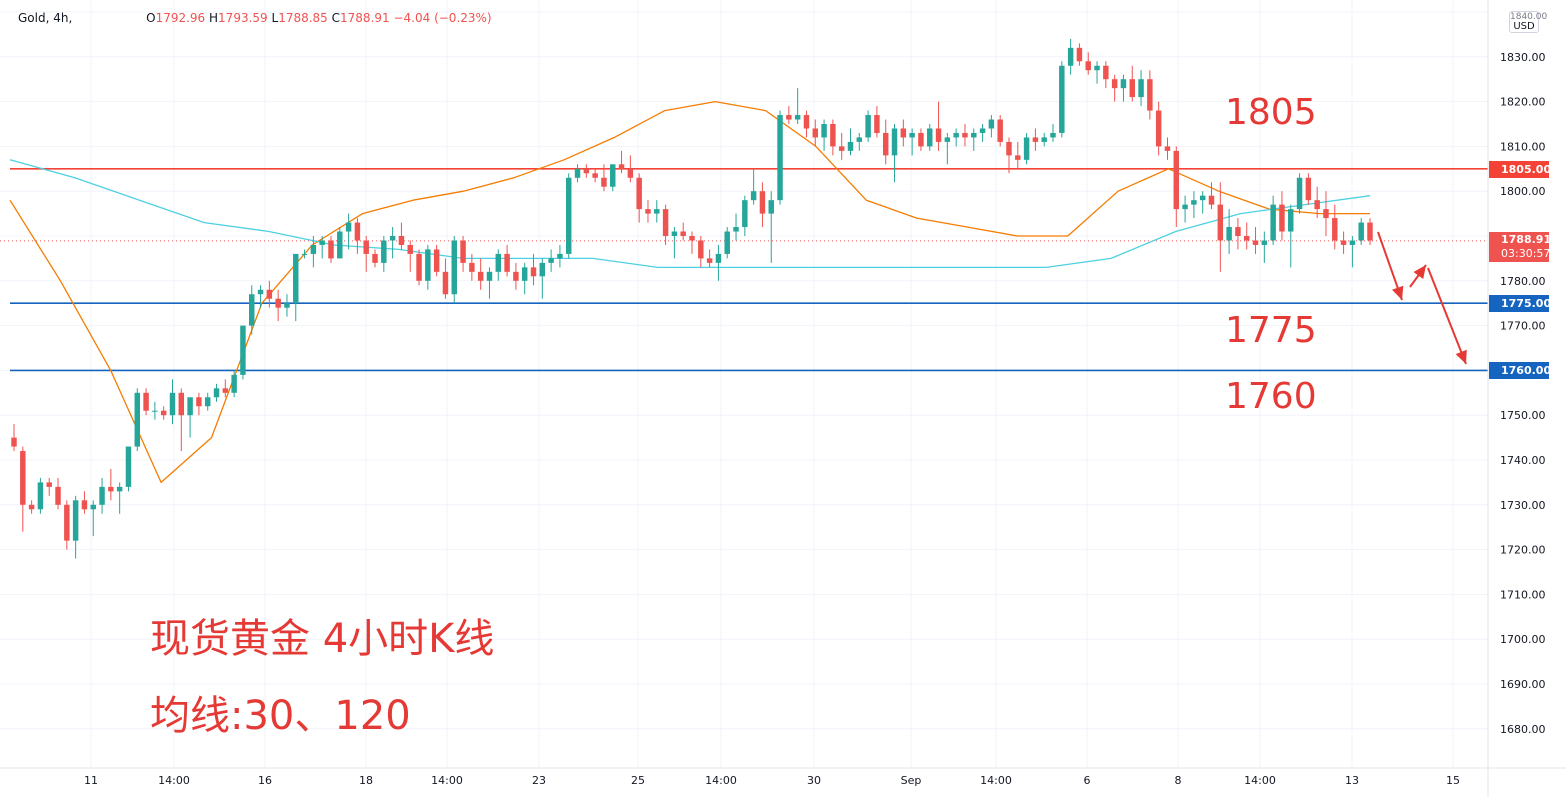 The width and height of the screenshot is (1566, 797). I want to click on legend-low: 1788.85, so click(303, 18).